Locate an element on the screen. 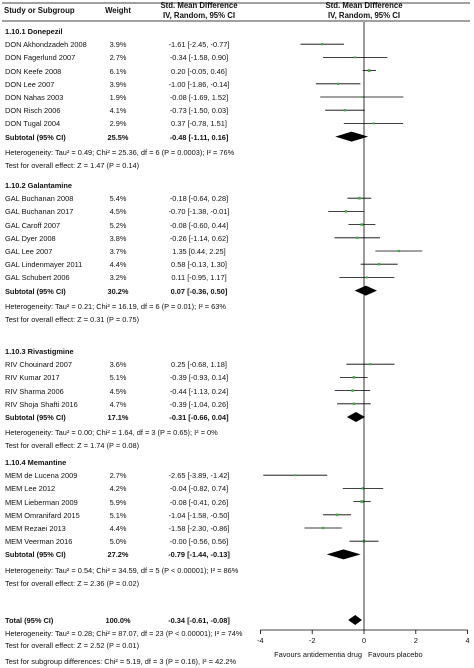  study-ci-text: -0.00 [-0.56, 0.56] is located at coordinates (199, 542).